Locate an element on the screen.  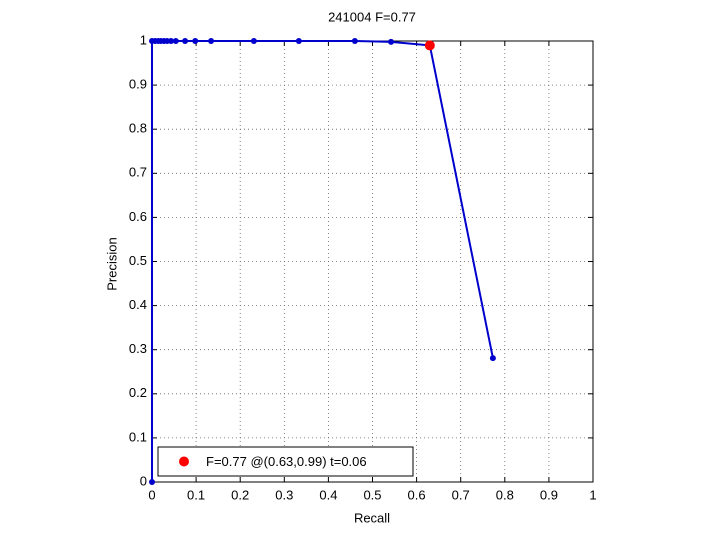
y-tick-label: 0.1 is located at coordinates (138, 436).